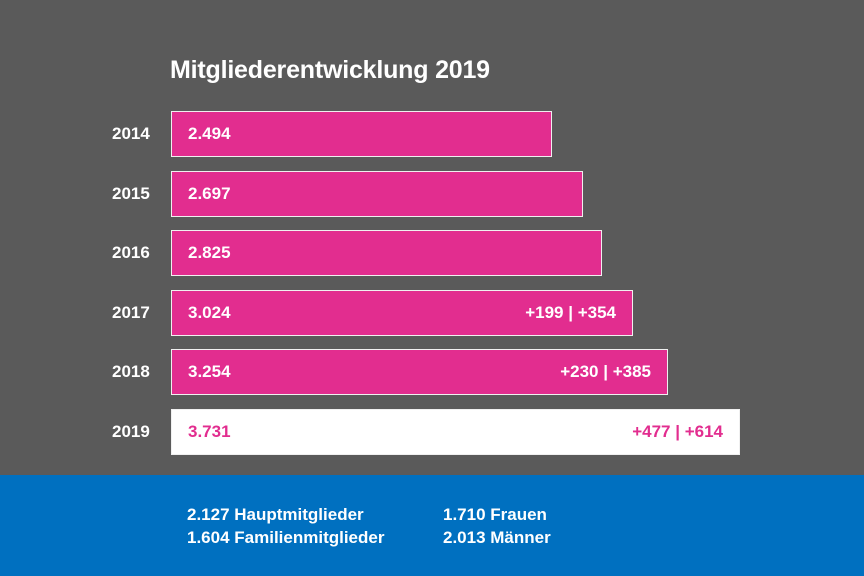 This screenshot has height=576, width=864. I want to click on bar-2016: 2.825, so click(386, 253).